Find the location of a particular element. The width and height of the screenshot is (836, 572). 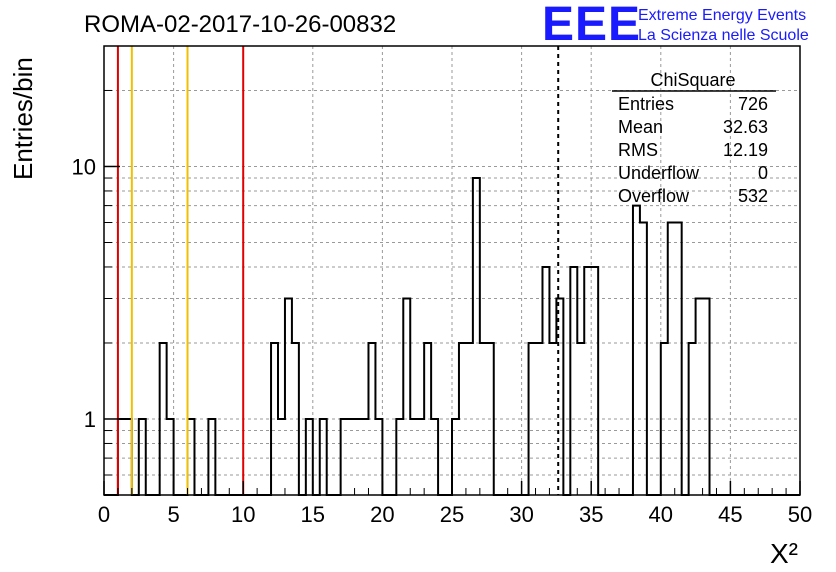

x-tick-label: 45 is located at coordinates (730, 514).